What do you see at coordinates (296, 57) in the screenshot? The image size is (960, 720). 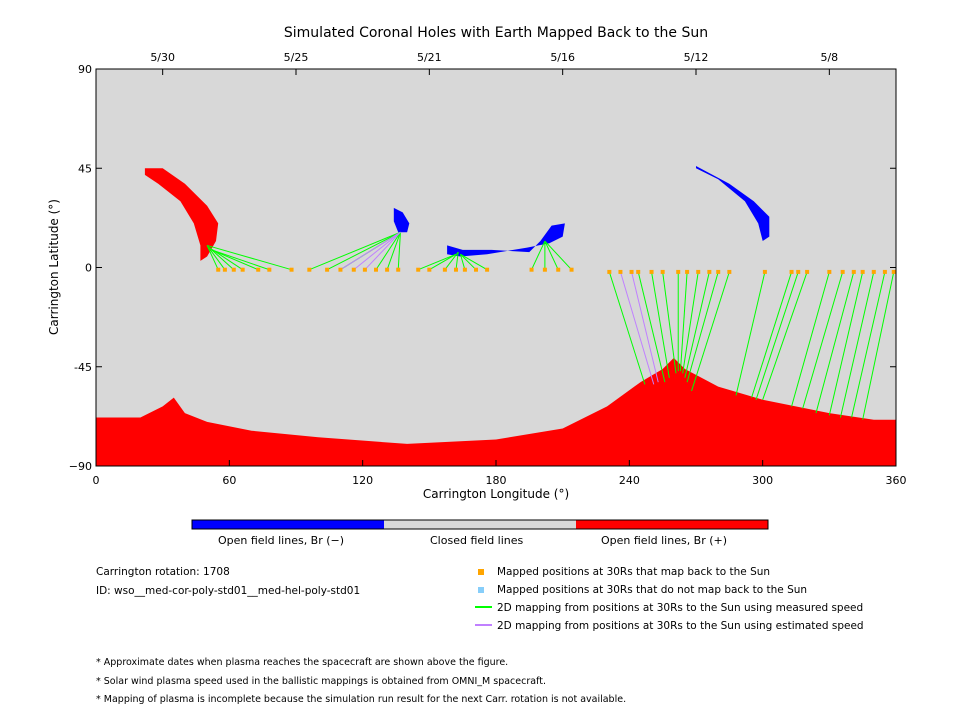 I see `top-date-label: 5/25` at bounding box center [296, 57].